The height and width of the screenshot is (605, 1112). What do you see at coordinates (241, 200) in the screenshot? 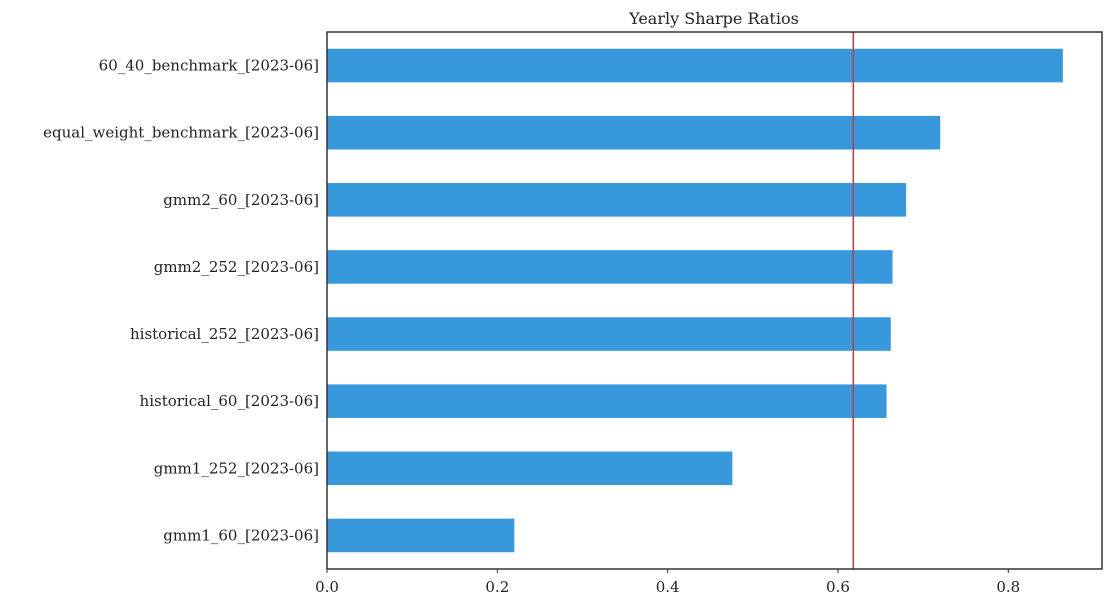
I see `category-label: gmm2_60_[2023-06]` at bounding box center [241, 200].